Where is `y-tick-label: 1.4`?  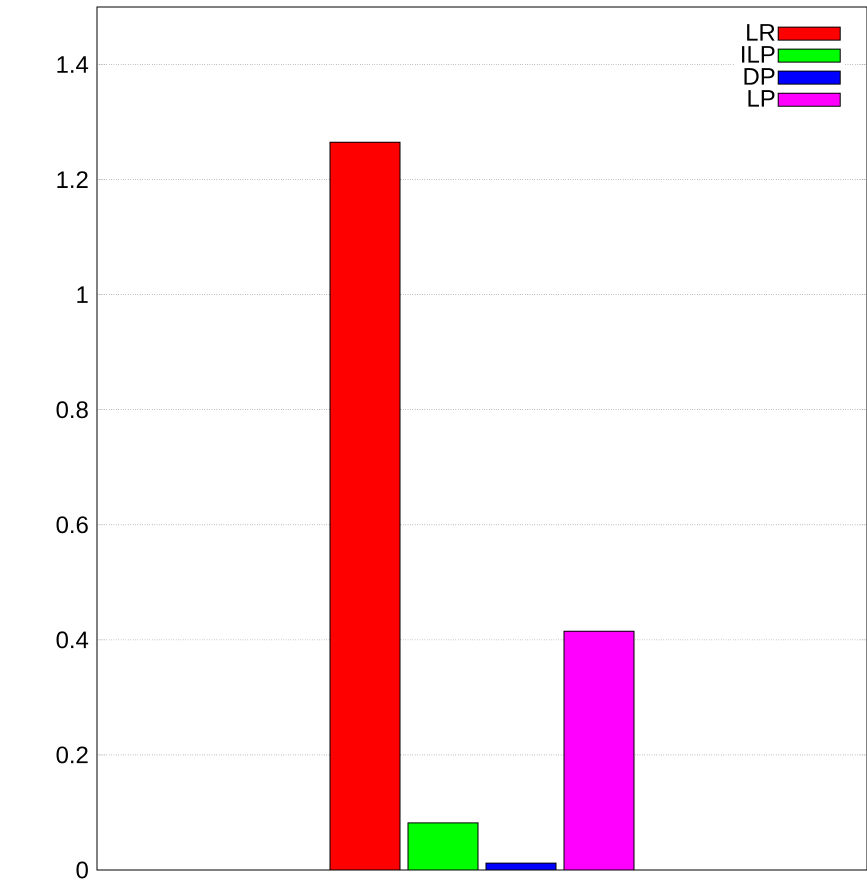
y-tick-label: 1.4 is located at coordinates (72, 64).